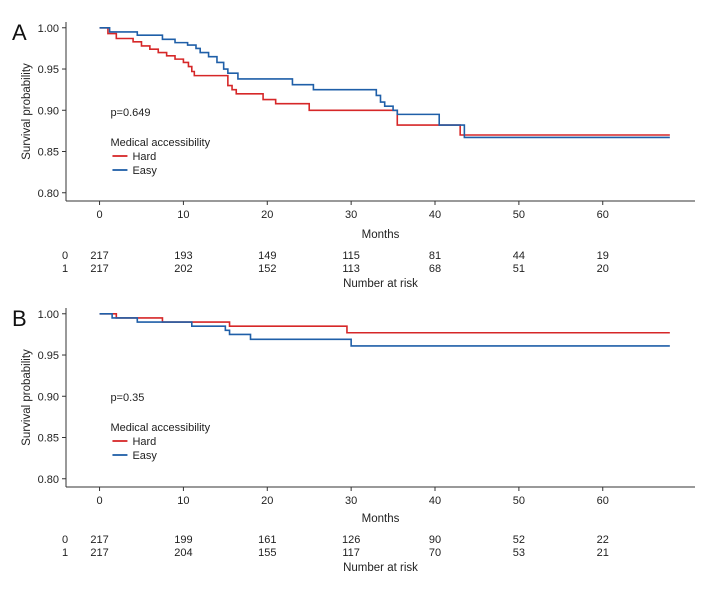 This screenshot has height=600, width=720. Describe the element at coordinates (183, 256) in the screenshot. I see `risk-value: 193` at that location.